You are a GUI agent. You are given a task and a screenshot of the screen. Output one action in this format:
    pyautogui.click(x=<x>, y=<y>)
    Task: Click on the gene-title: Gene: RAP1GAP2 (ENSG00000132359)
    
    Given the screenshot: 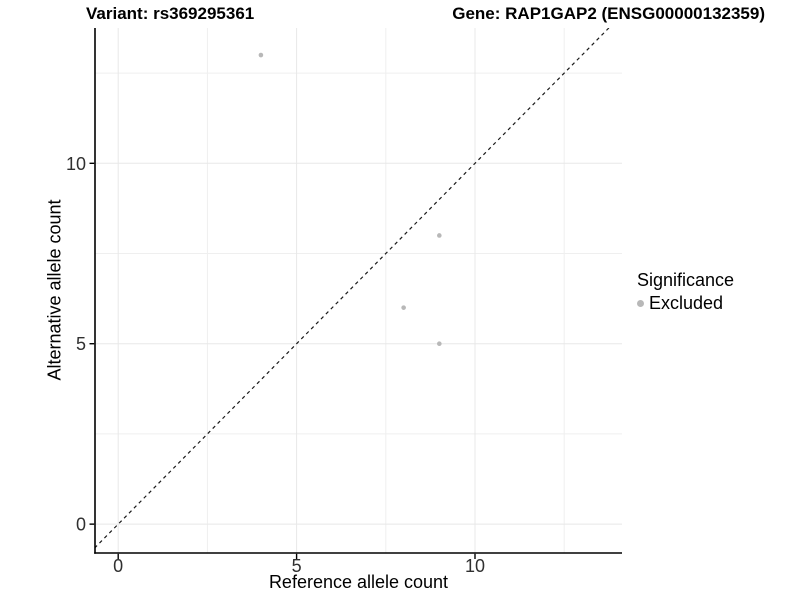 What is the action you would take?
    pyautogui.click(x=608, y=13)
    